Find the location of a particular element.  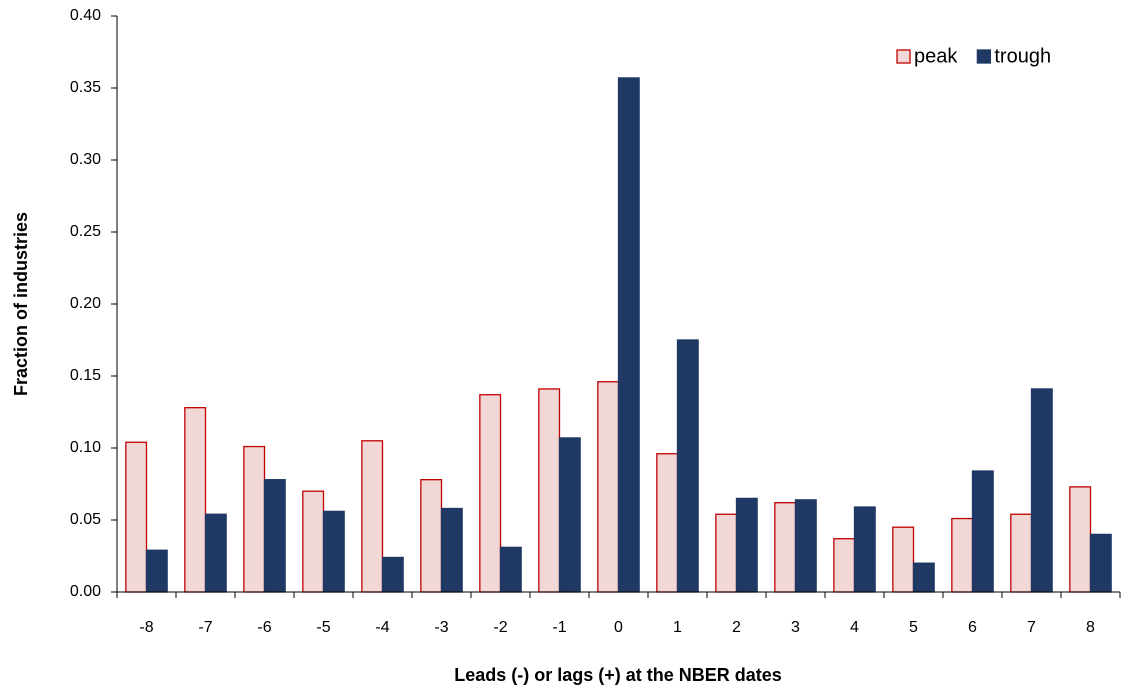

x-axis-title: Leads (-) or lags (+) at the NBER dates is located at coordinates (618, 675).